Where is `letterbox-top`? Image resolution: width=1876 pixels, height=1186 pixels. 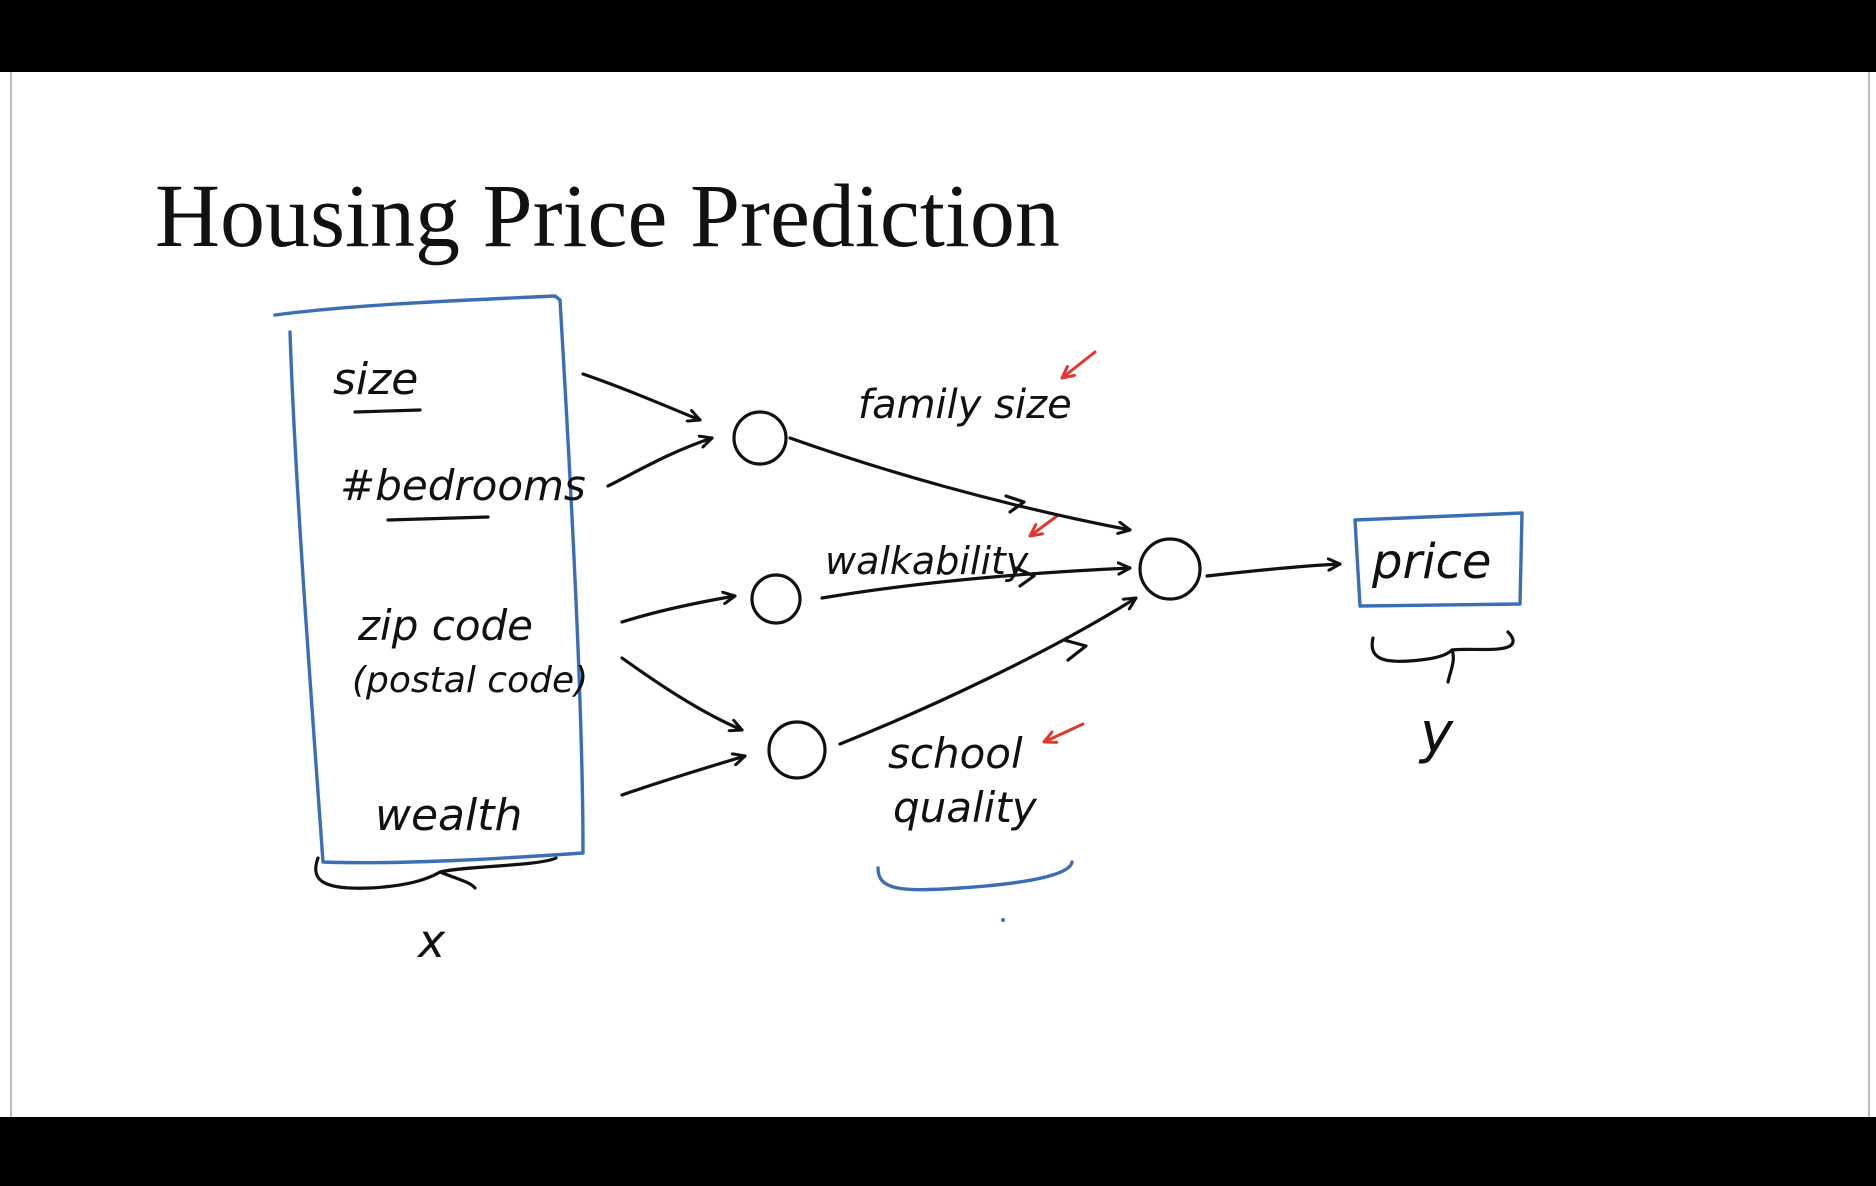 letterbox-top is located at coordinates (938, 36).